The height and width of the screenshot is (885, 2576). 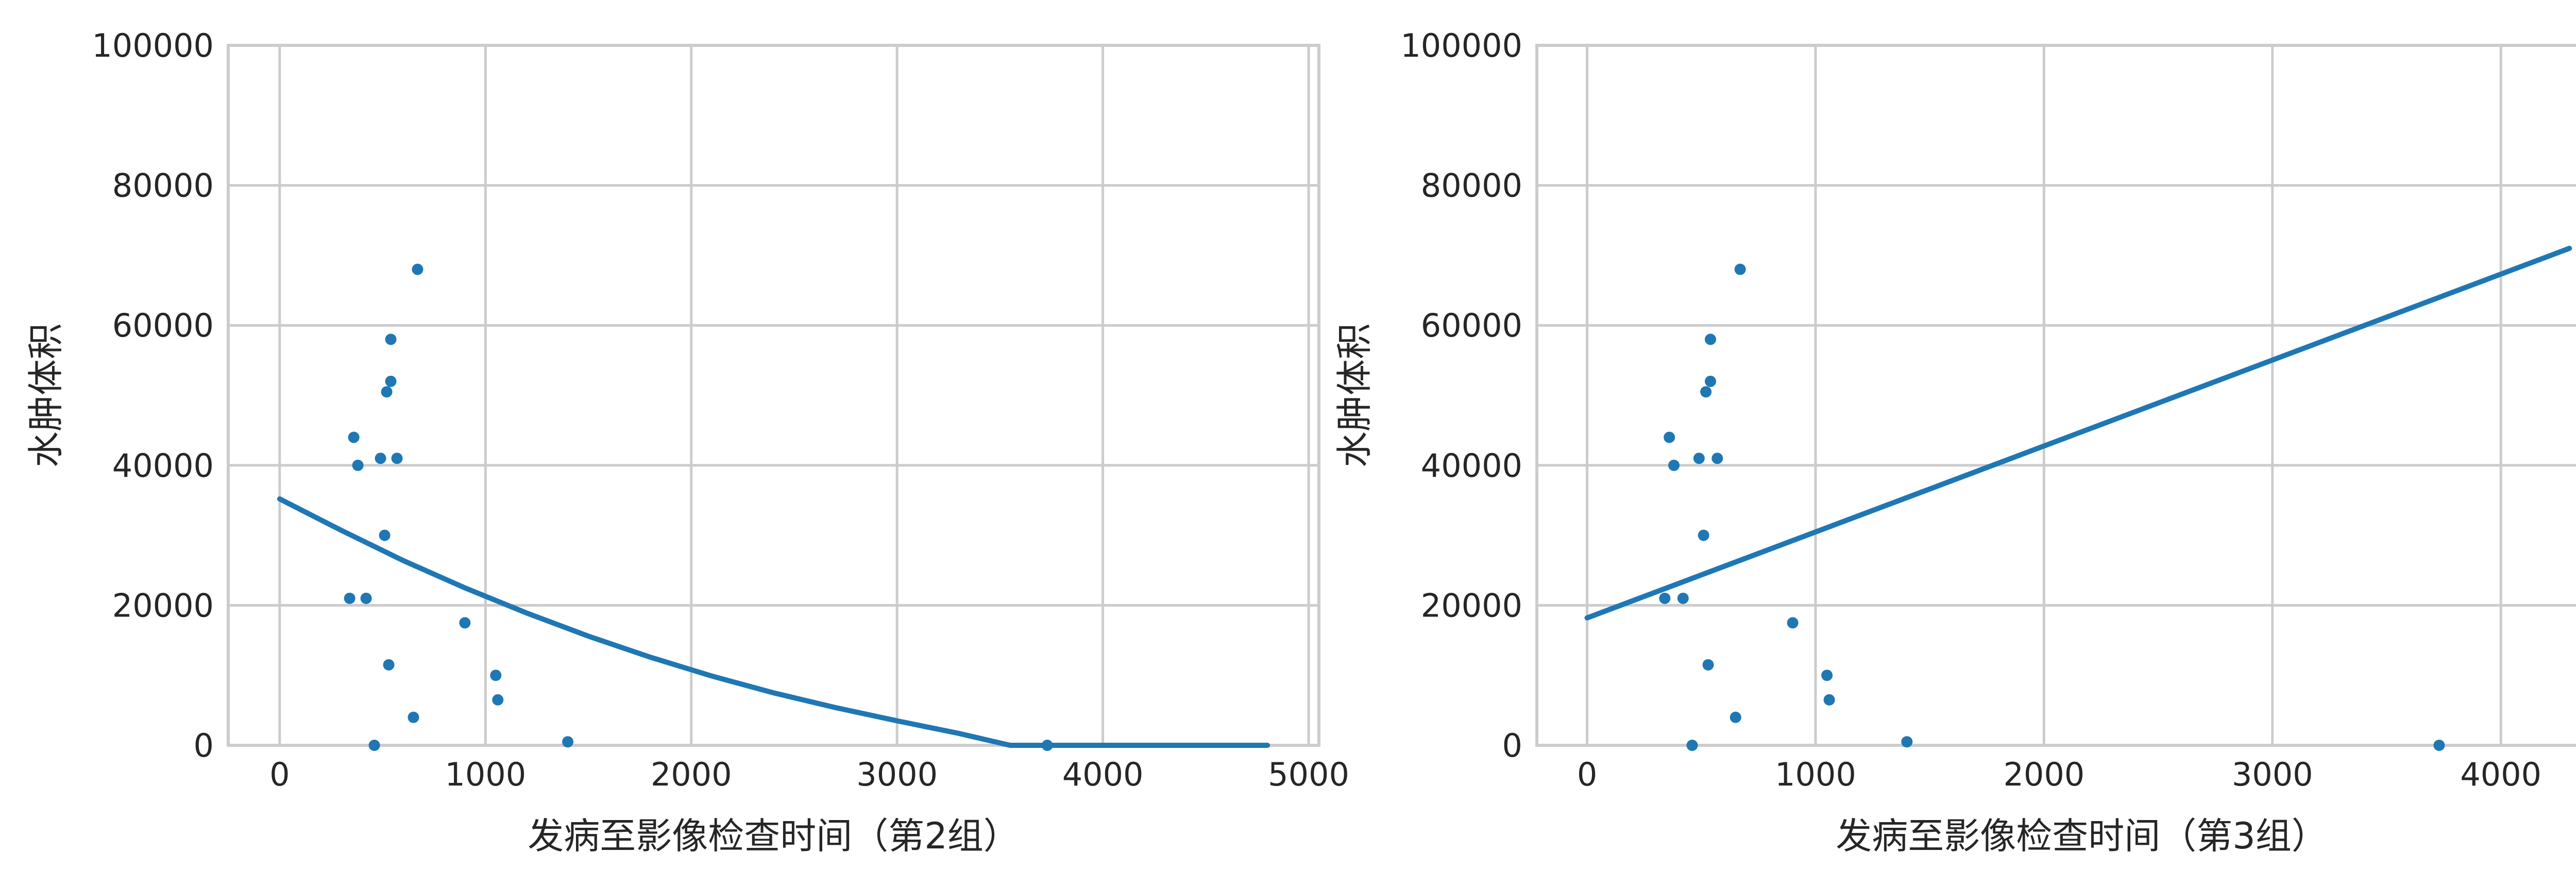 I want to click on x-axis-label: 发病至影像检查时间（第3组）, so click(x=2082, y=836).